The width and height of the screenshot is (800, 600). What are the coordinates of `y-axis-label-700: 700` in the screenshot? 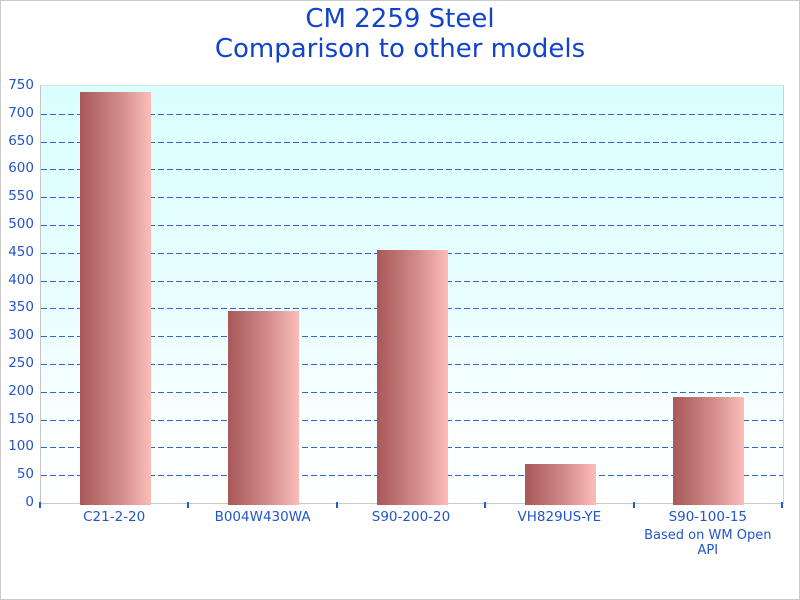 It's located at (21, 112).